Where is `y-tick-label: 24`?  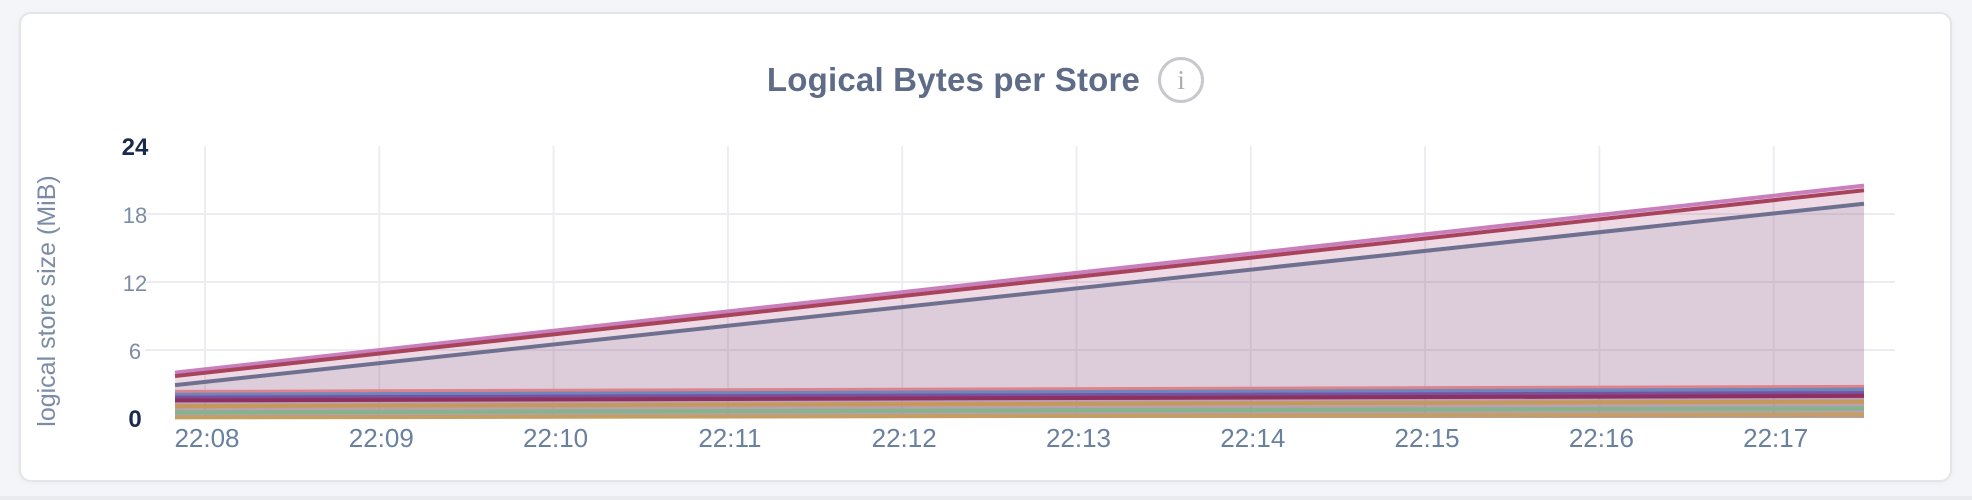
y-tick-label: 24 is located at coordinates (135, 147).